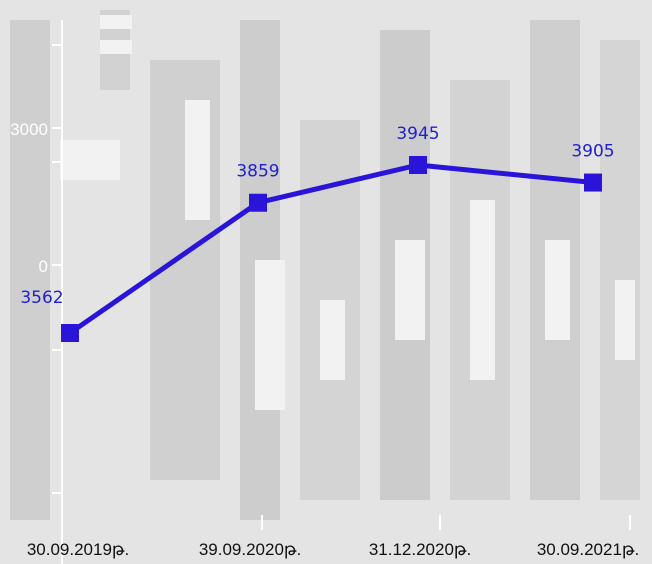 The image size is (652, 564). What do you see at coordinates (420, 549) in the screenshot?
I see `x-axis-label: 31.12.2020թ.` at bounding box center [420, 549].